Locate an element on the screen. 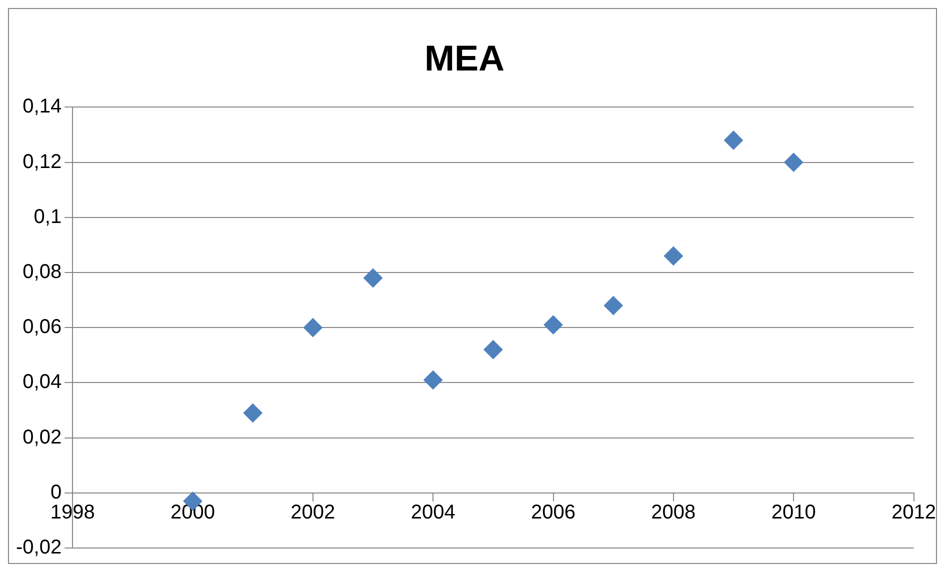 Image resolution: width=945 pixels, height=572 pixels. y-tick-label: 0,06 is located at coordinates (42, 327).